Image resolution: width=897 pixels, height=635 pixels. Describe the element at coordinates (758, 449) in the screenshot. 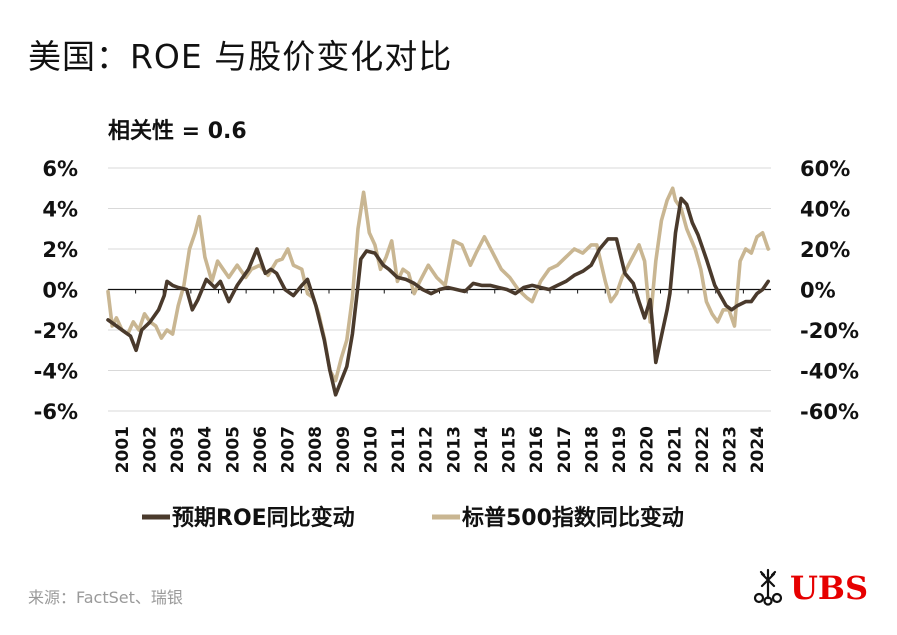

I see `x-tick-label: 2024` at that location.